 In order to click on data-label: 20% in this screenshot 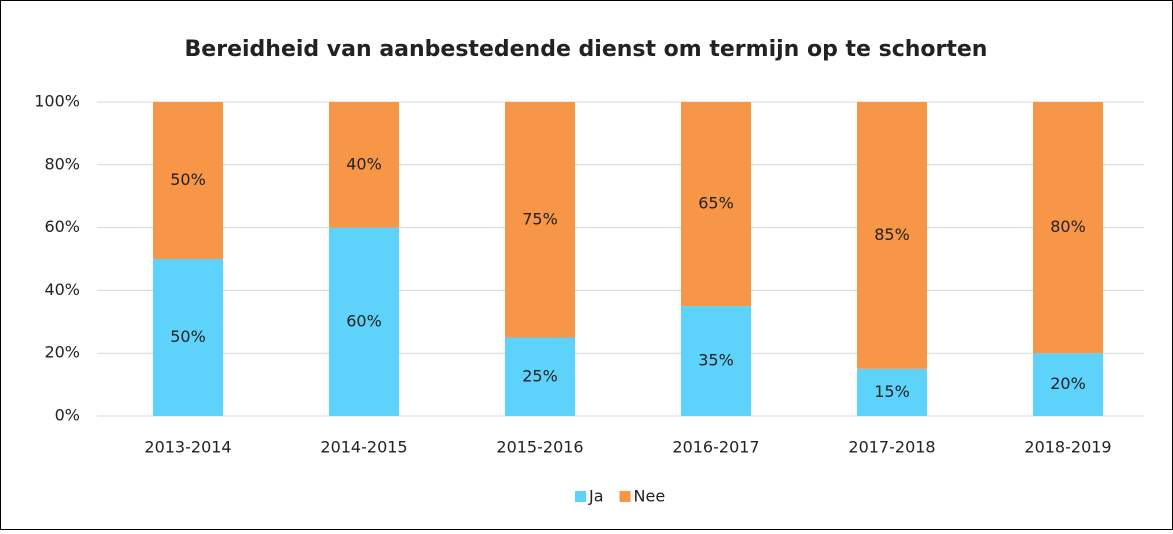, I will do `click(1068, 383)`.